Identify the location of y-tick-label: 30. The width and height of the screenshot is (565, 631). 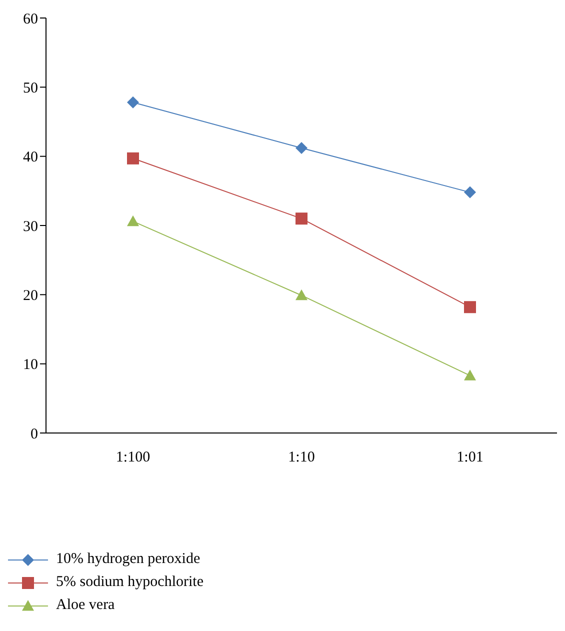
(30, 226).